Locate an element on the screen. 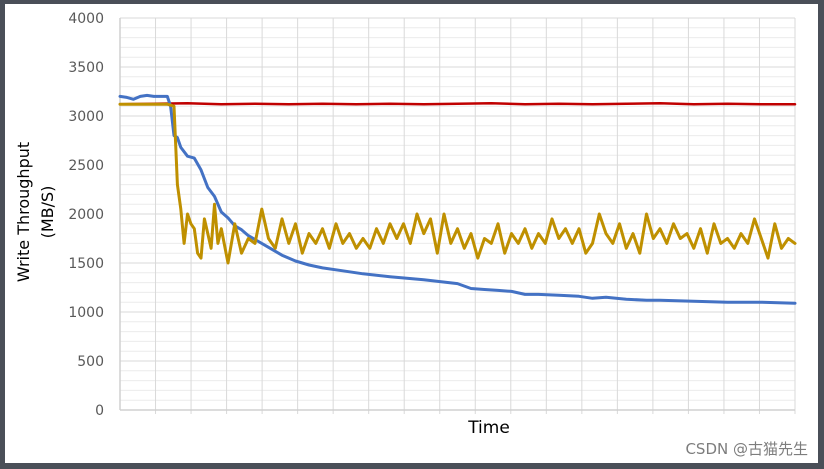  y-tick-label: 500 is located at coordinates (90, 362).